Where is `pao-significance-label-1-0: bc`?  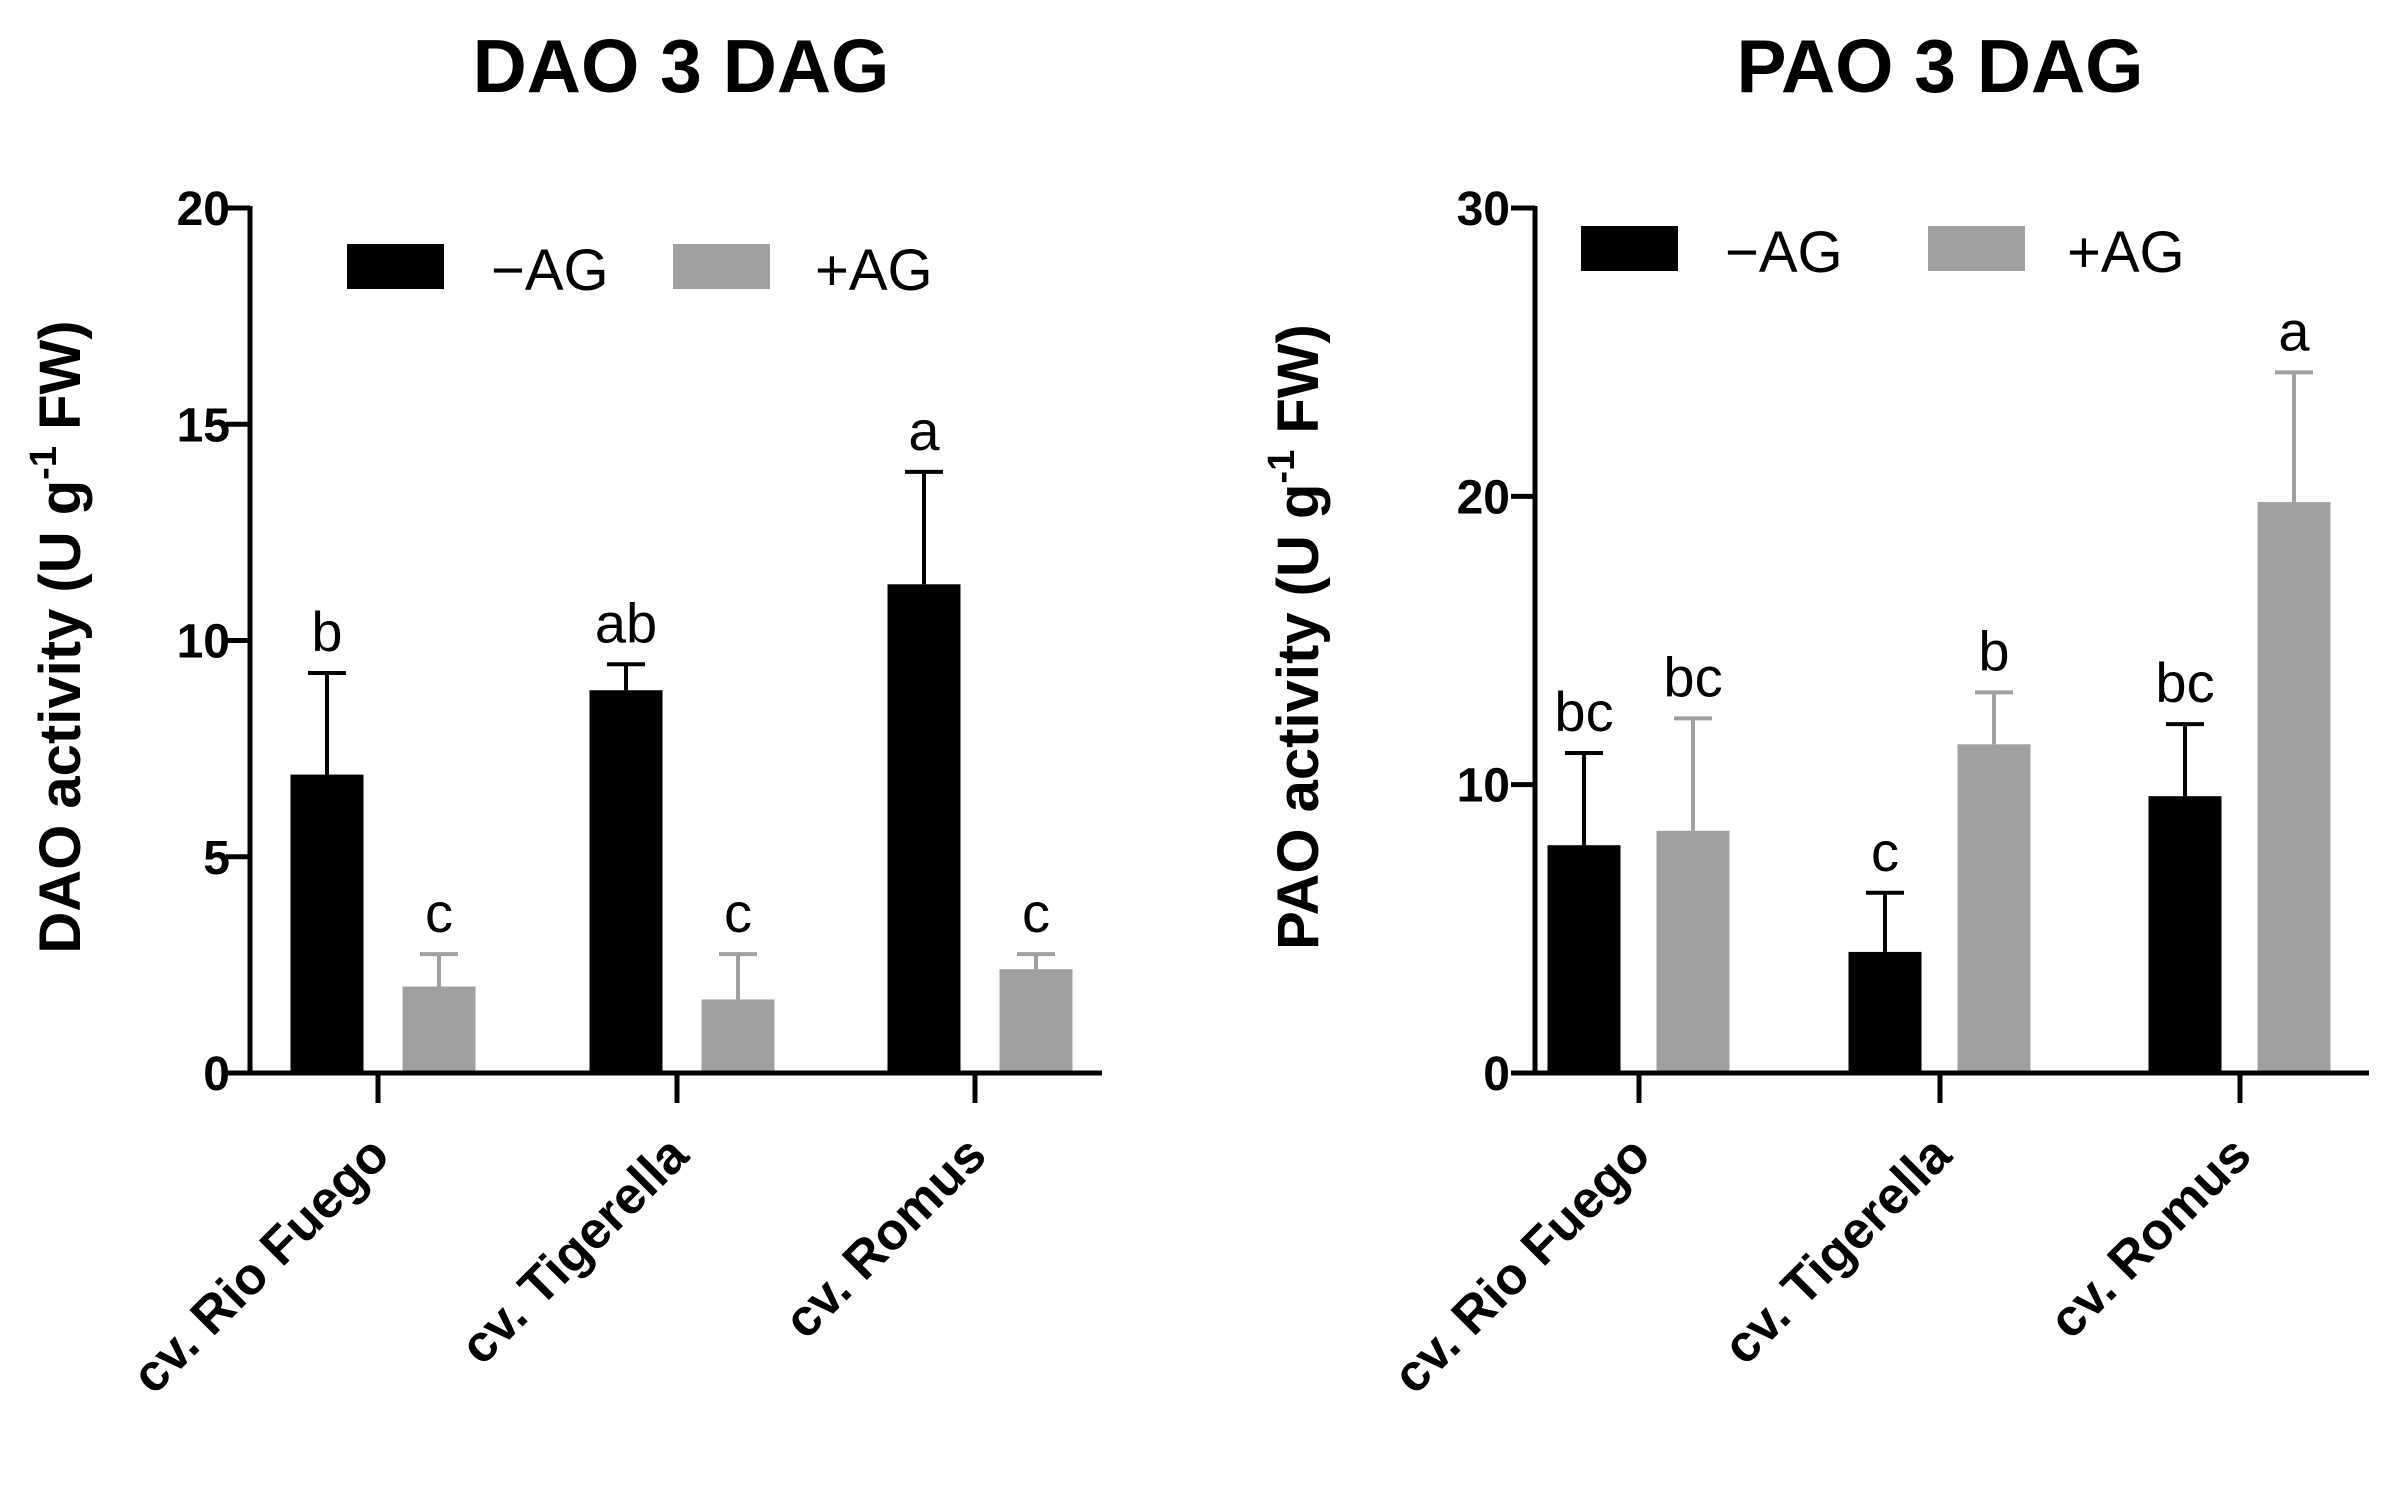 pao-significance-label-1-0: bc is located at coordinates (1692, 676).